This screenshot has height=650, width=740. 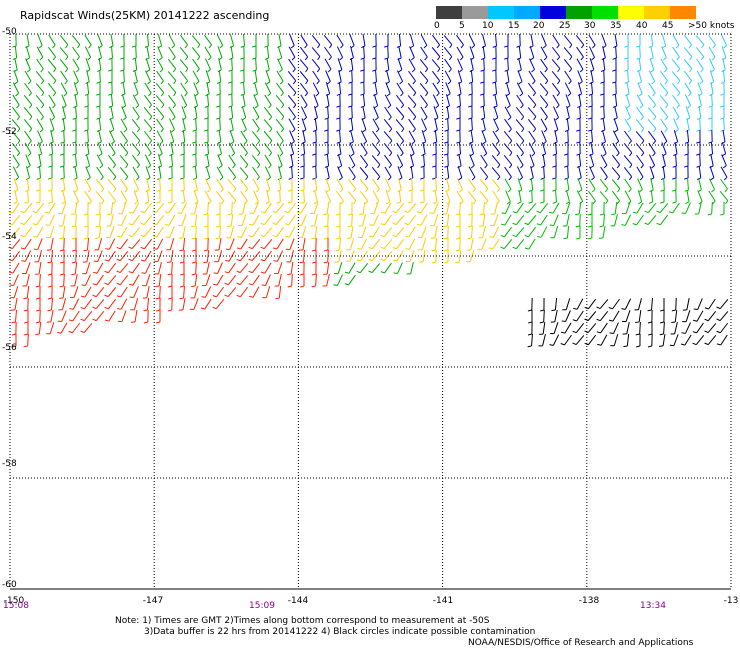 I want to click on map-title: Rapidscat Winds(25KM) 20141222 ascending, so click(x=145, y=15).